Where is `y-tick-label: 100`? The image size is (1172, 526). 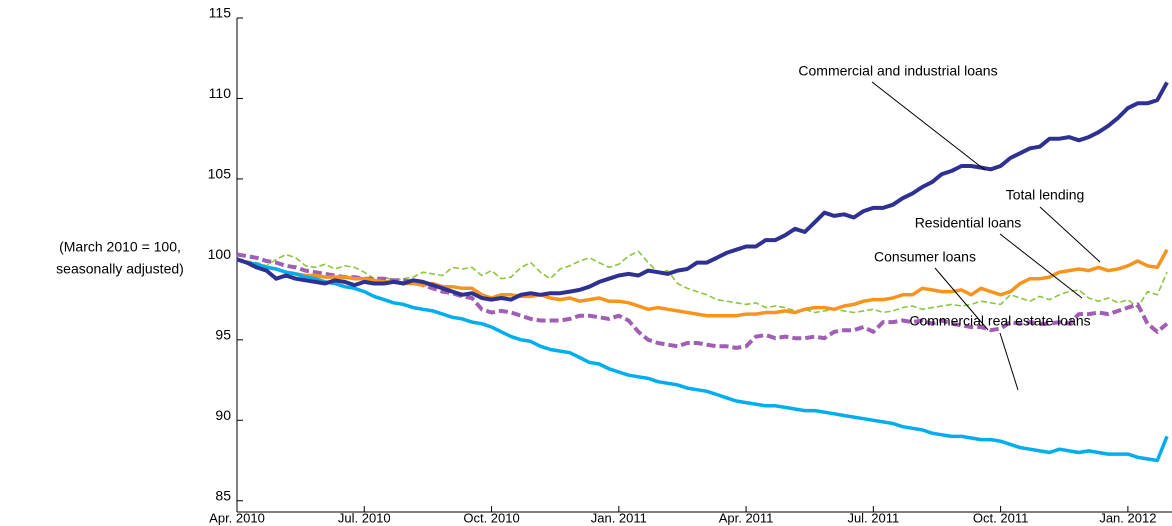
y-tick-label: 100 is located at coordinates (220, 254).